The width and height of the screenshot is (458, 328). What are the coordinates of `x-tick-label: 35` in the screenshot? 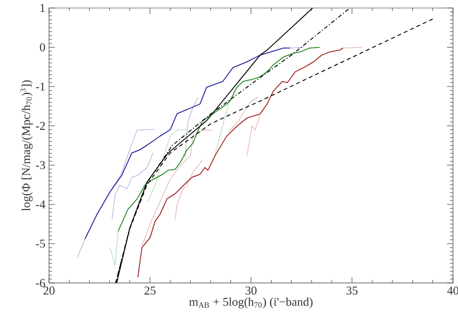 It's located at (352, 290).